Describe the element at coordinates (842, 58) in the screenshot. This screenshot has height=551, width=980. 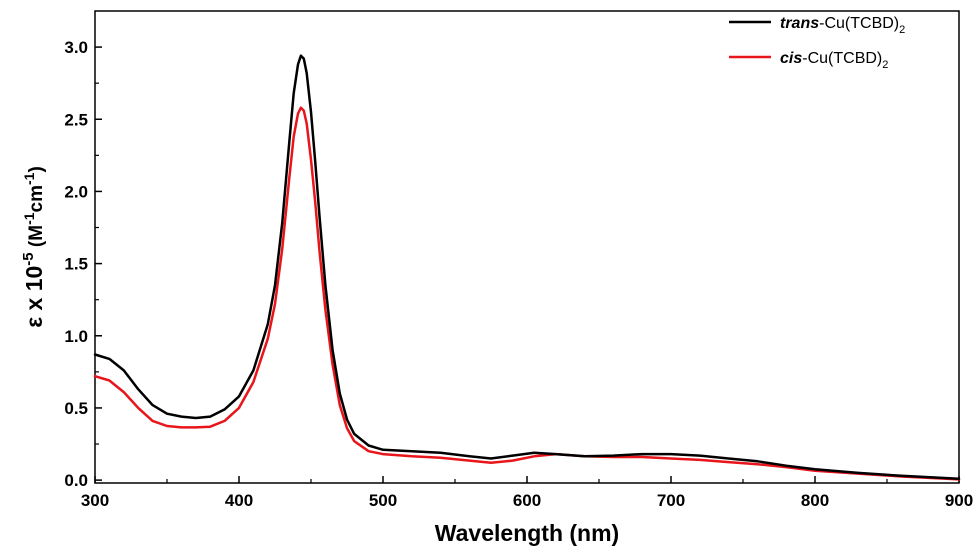
I see `legend-cis-rest: -Cu(TCBD)` at that location.